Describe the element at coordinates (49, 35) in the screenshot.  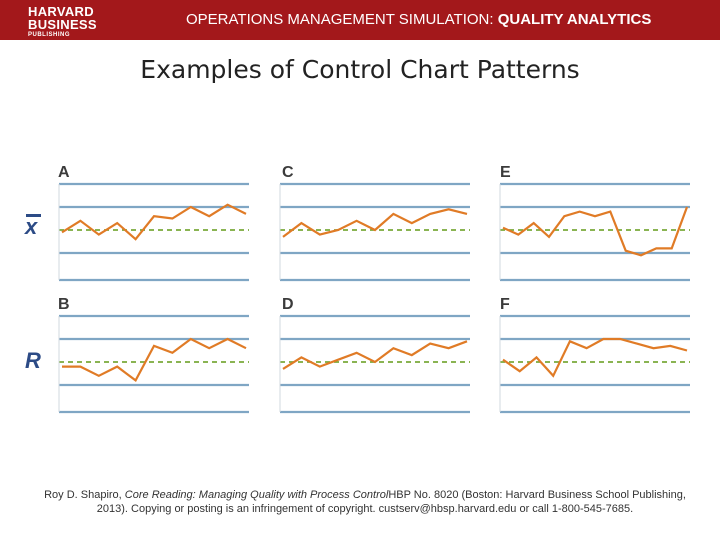
I see `logo-line-3: PUBLISHING` at that location.